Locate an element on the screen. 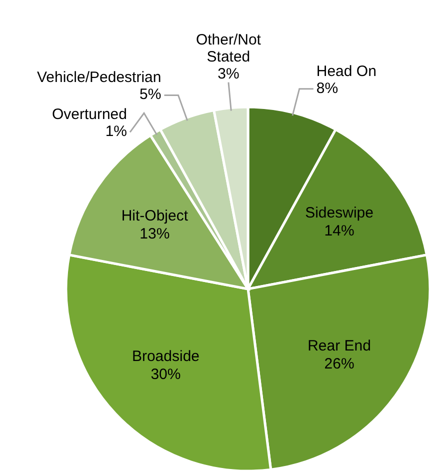 This screenshot has width=431, height=472. slice-label: Broadside is located at coordinates (166, 357).